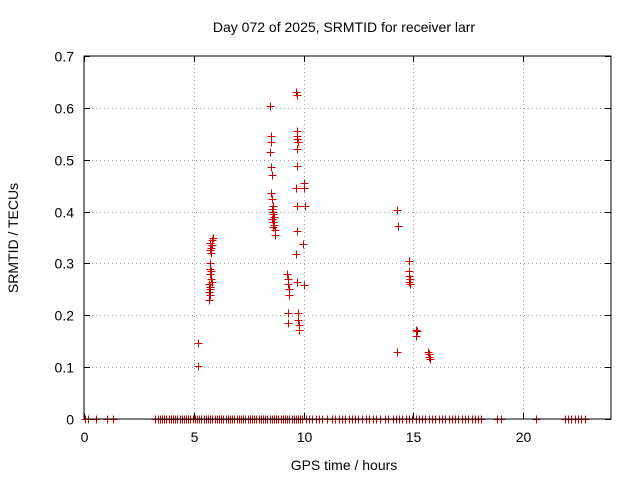 The width and height of the screenshot is (640, 480). Describe the element at coordinates (305, 437) in the screenshot. I see `x-tick-label: 10` at that location.